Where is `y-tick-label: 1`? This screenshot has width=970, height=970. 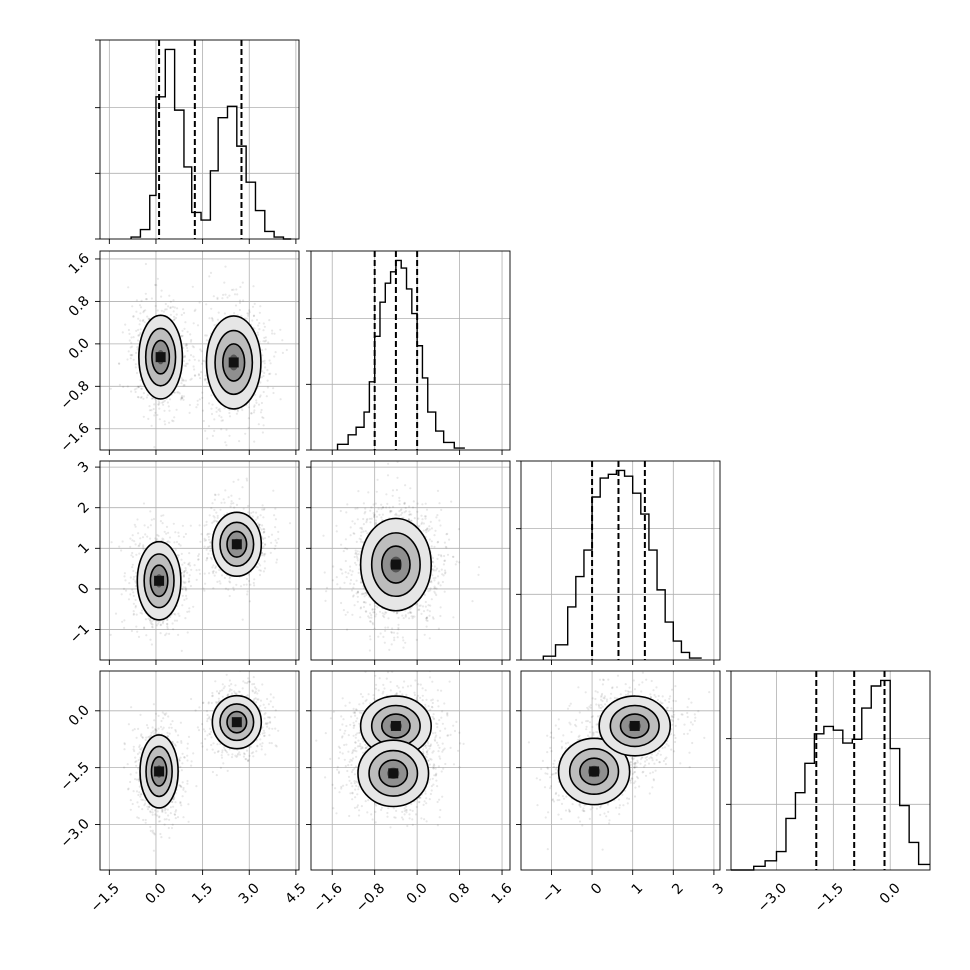
y-tick-label: 1 is located at coordinates (84, 549).